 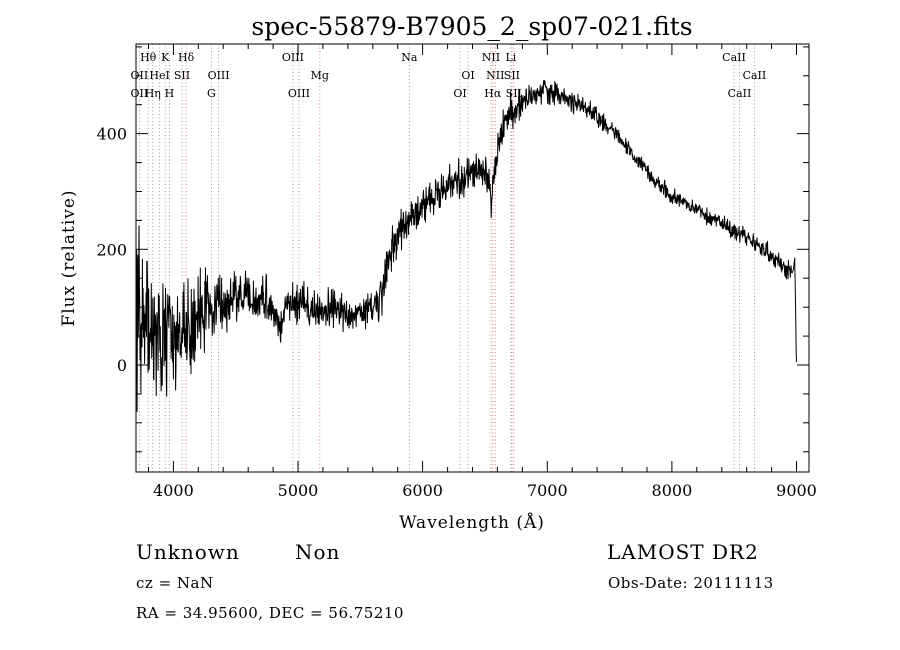 I want to click on line-label: HeI, so click(x=159, y=75).